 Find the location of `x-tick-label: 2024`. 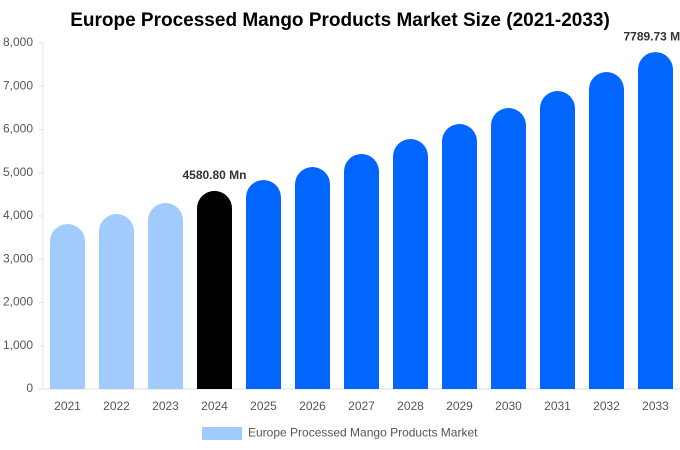

x-tick-label: 2024 is located at coordinates (214, 406).